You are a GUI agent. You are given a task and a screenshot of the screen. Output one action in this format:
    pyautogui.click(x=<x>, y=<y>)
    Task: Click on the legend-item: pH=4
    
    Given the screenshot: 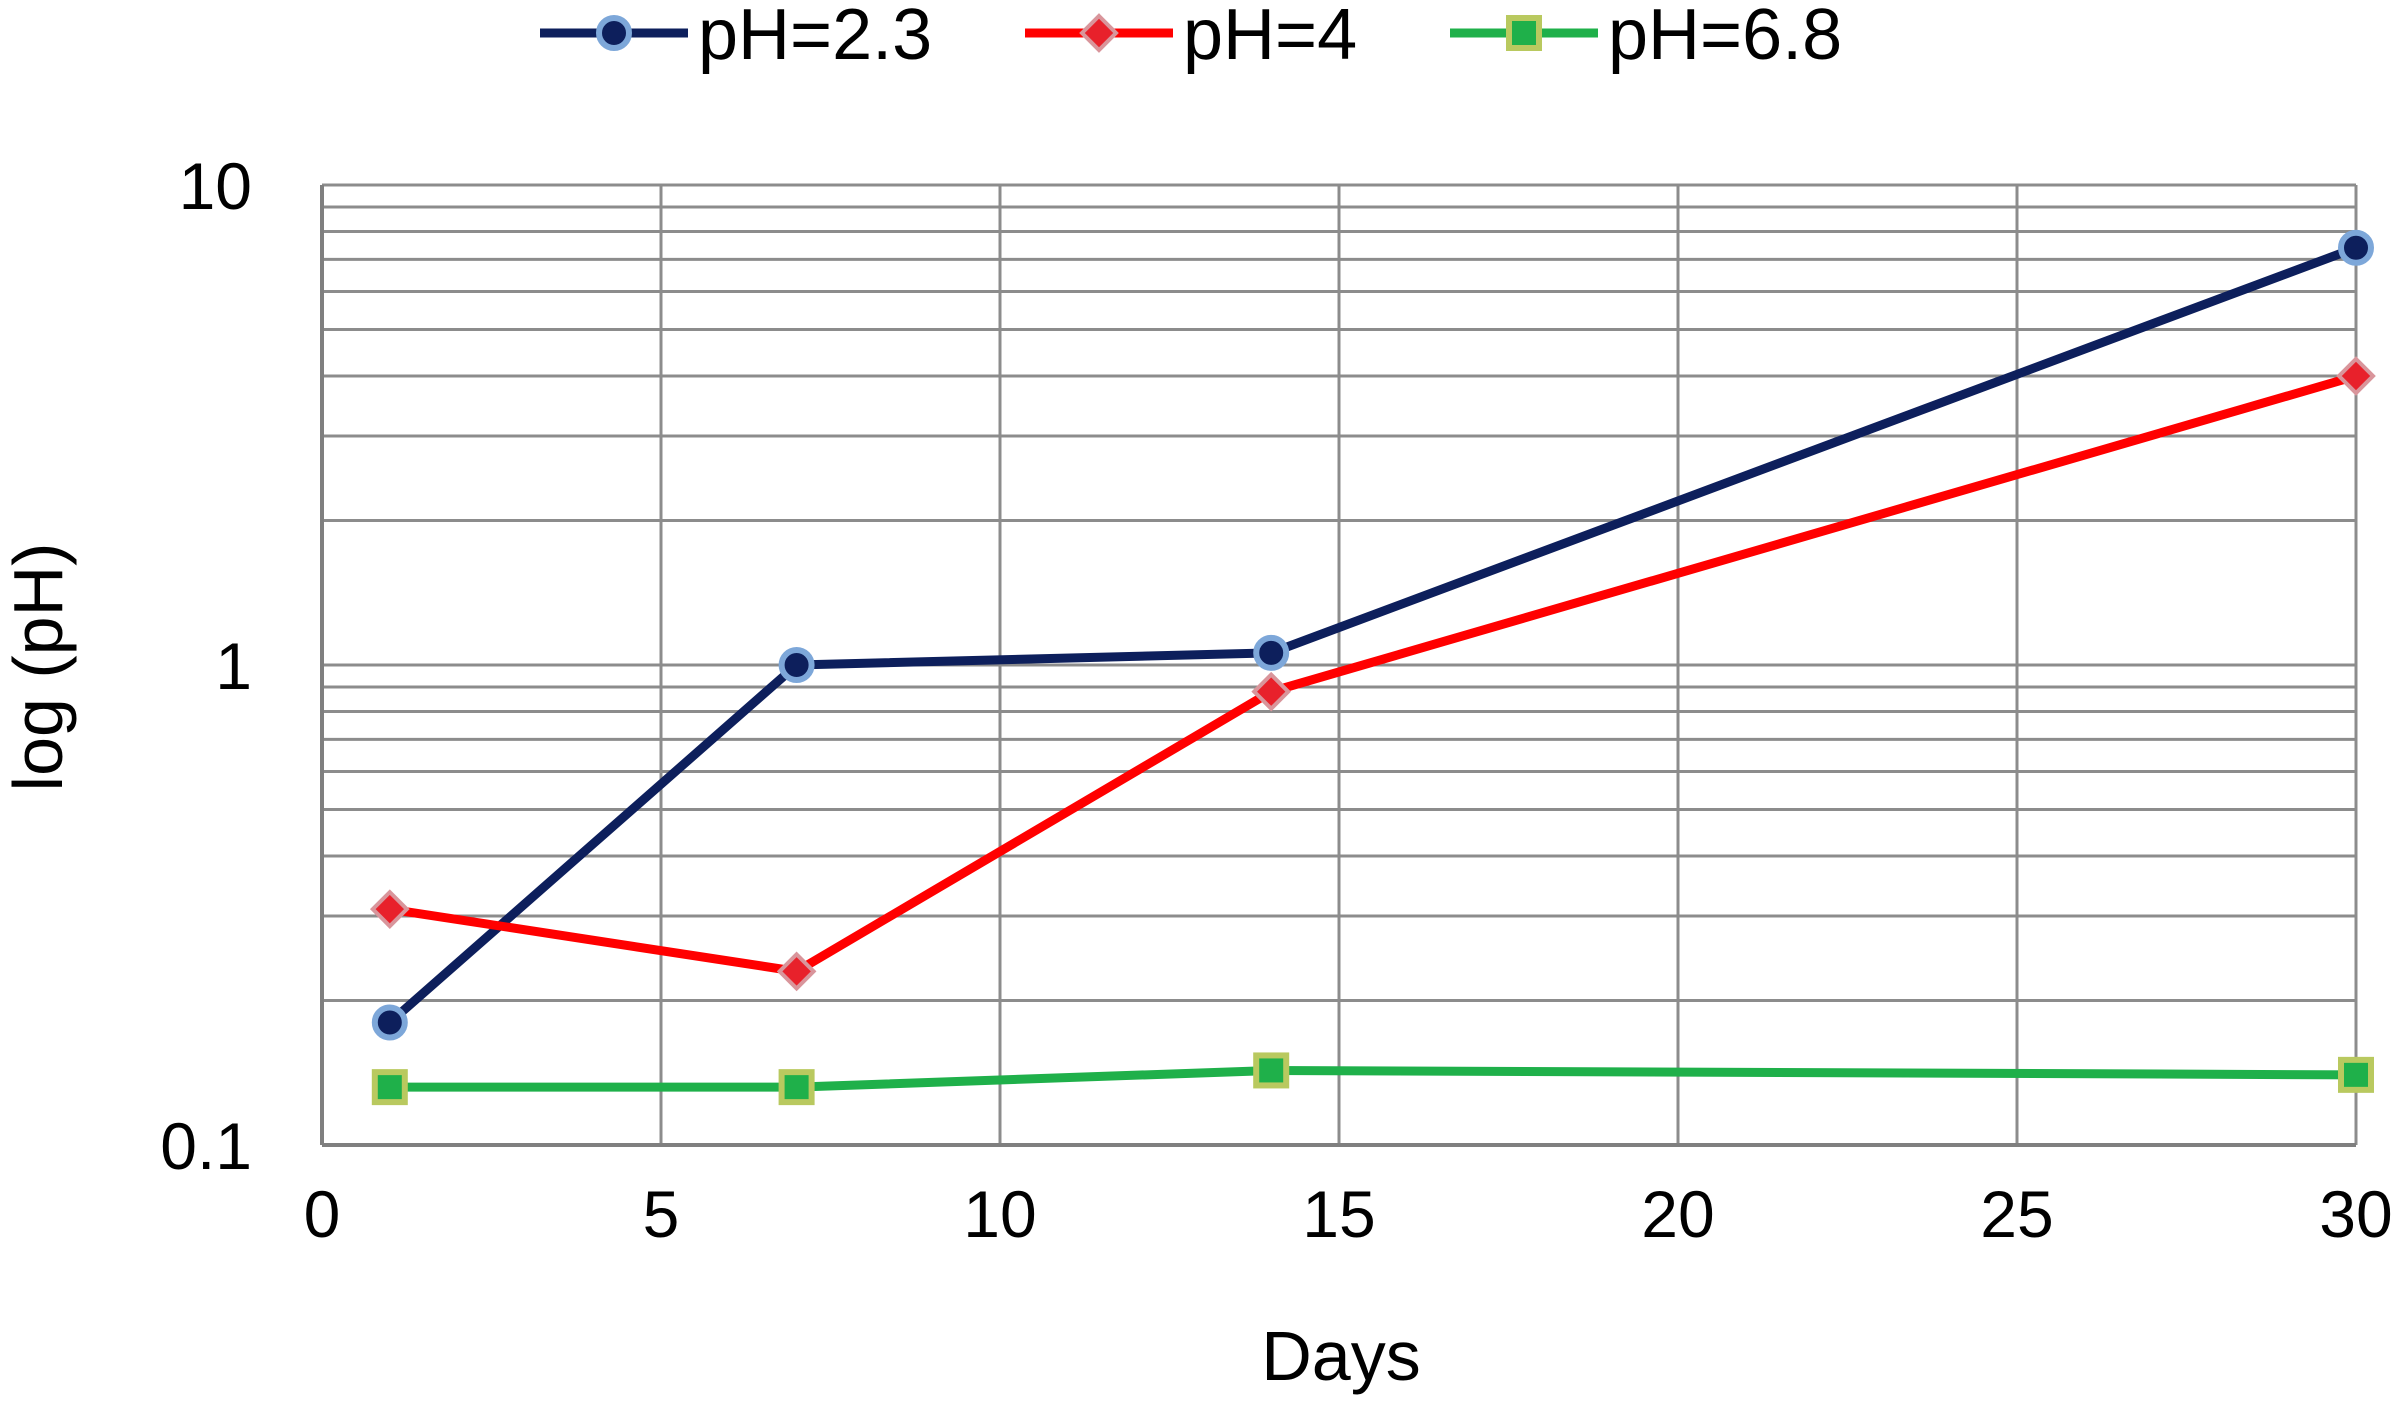 What is the action you would take?
    pyautogui.click(x=1191, y=37)
    